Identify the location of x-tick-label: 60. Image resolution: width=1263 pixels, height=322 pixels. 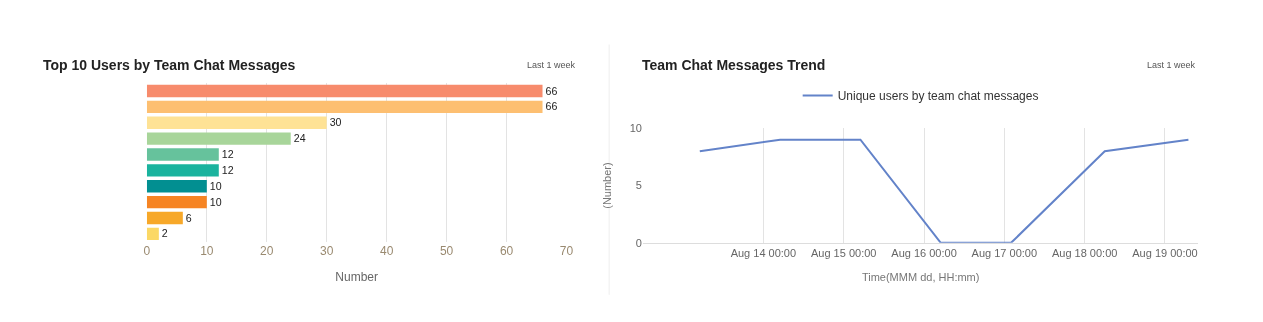
(506, 250).